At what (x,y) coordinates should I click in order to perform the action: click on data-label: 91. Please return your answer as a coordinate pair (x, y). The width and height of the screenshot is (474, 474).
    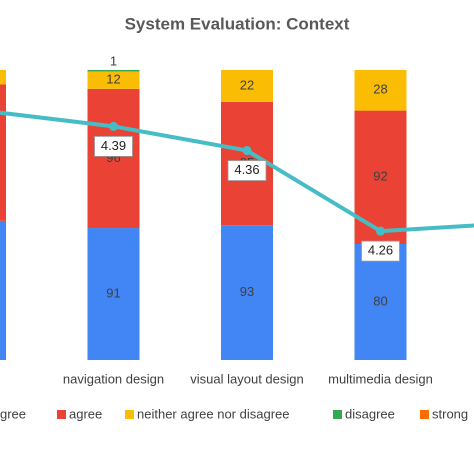
    Looking at the image, I should click on (113, 292).